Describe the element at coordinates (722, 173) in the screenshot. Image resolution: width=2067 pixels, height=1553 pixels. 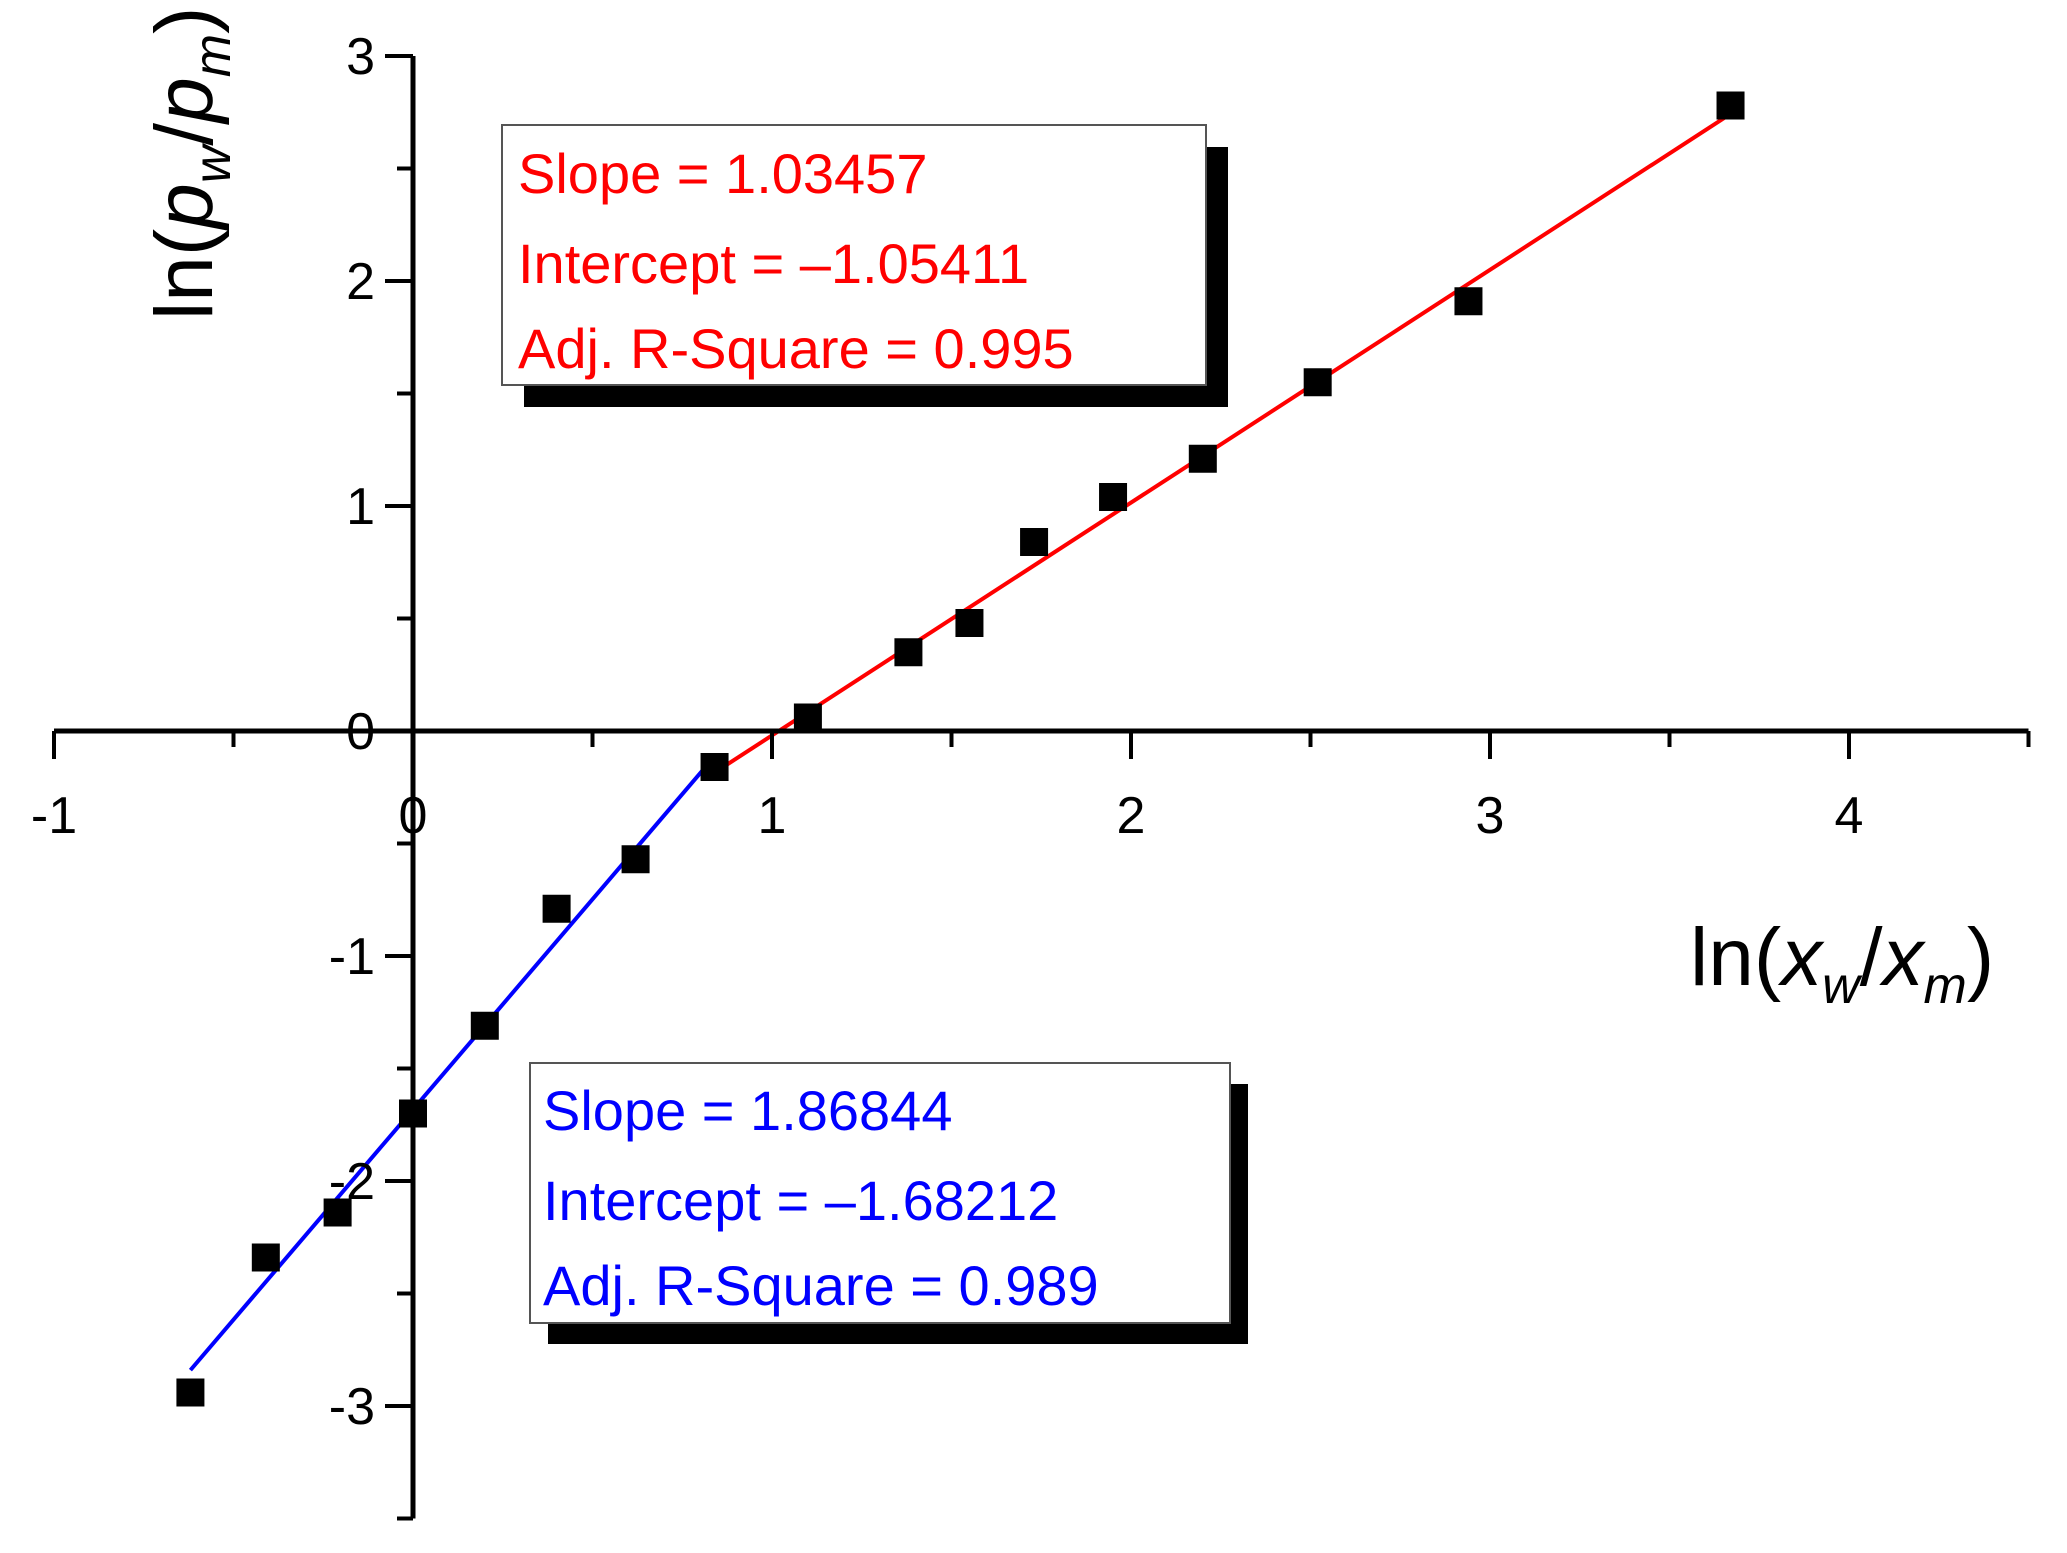
I see `red-fit-slope: Slope = 1.03457` at that location.